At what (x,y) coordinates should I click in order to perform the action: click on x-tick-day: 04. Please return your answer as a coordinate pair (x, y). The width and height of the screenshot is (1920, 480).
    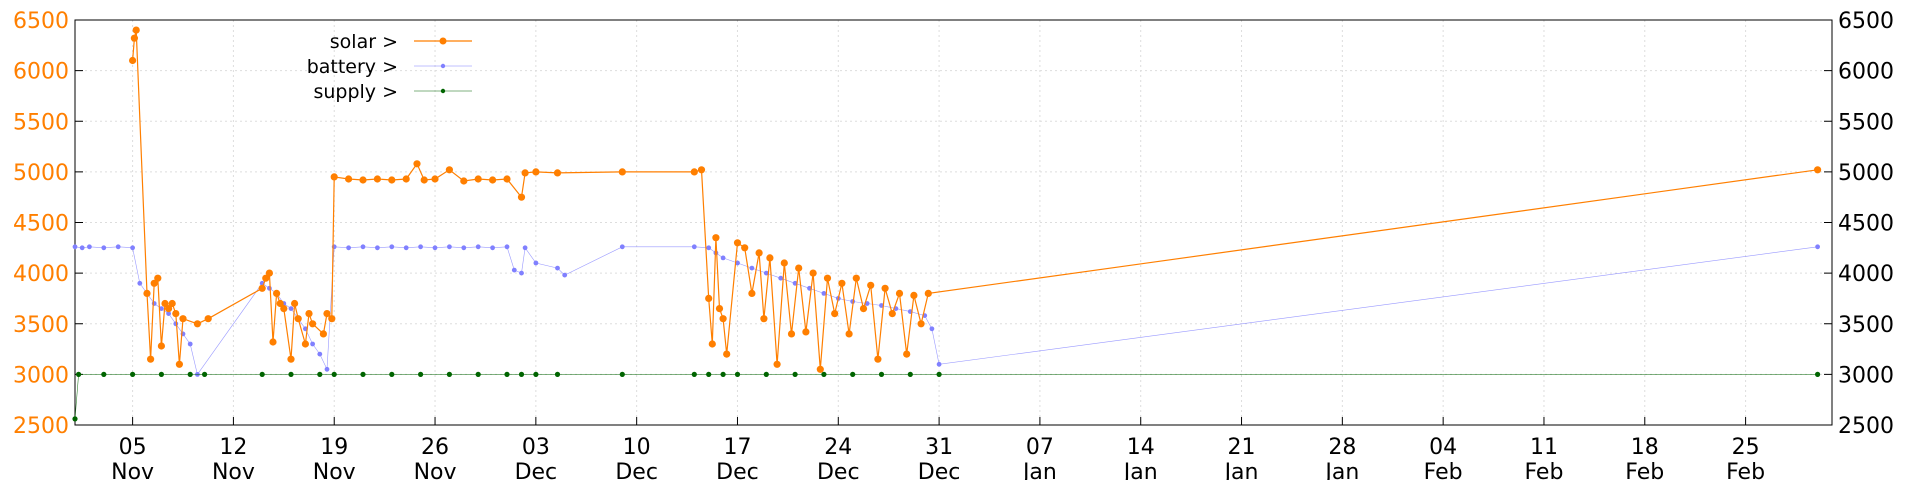
    Looking at the image, I should click on (1443, 447).